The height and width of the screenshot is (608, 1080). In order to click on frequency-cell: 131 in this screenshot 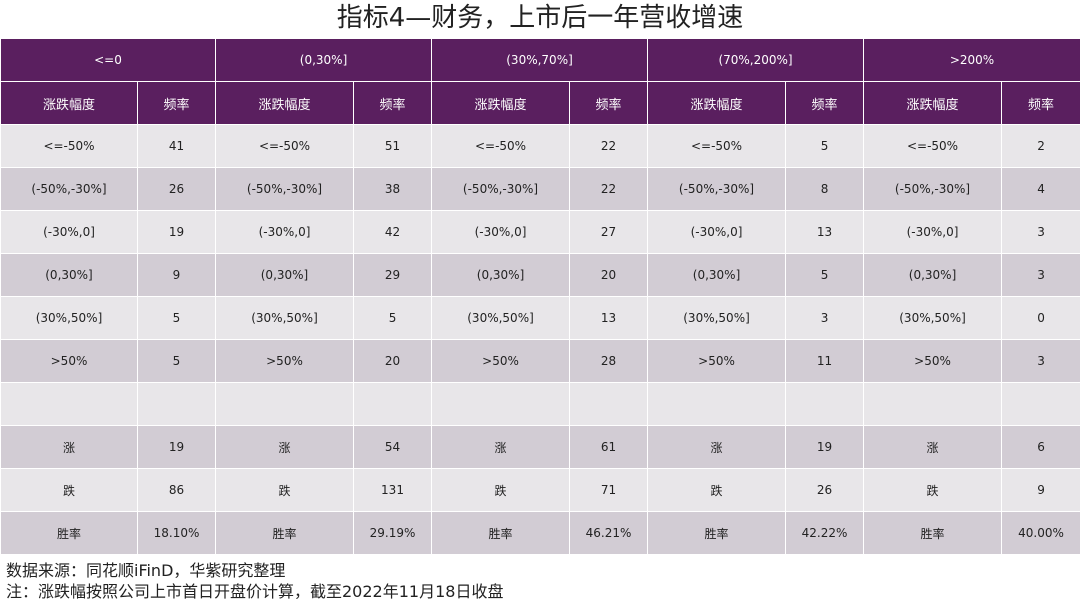, I will do `click(392, 490)`.